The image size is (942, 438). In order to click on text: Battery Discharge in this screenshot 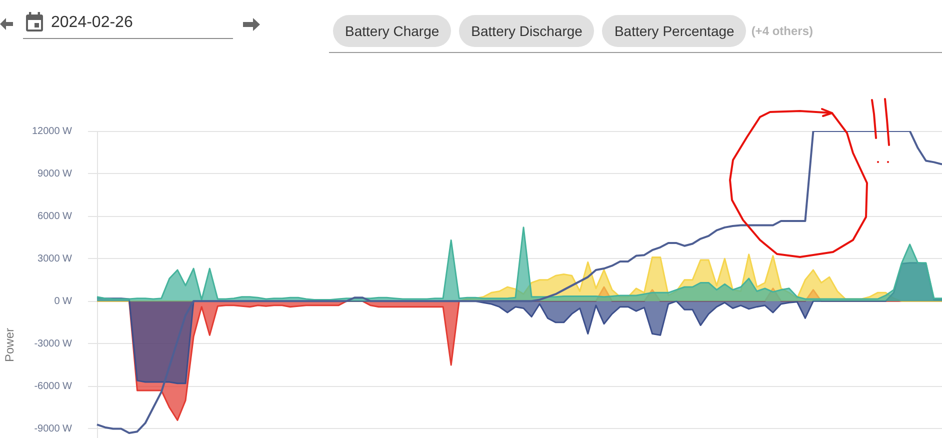, I will do `click(526, 31)`.